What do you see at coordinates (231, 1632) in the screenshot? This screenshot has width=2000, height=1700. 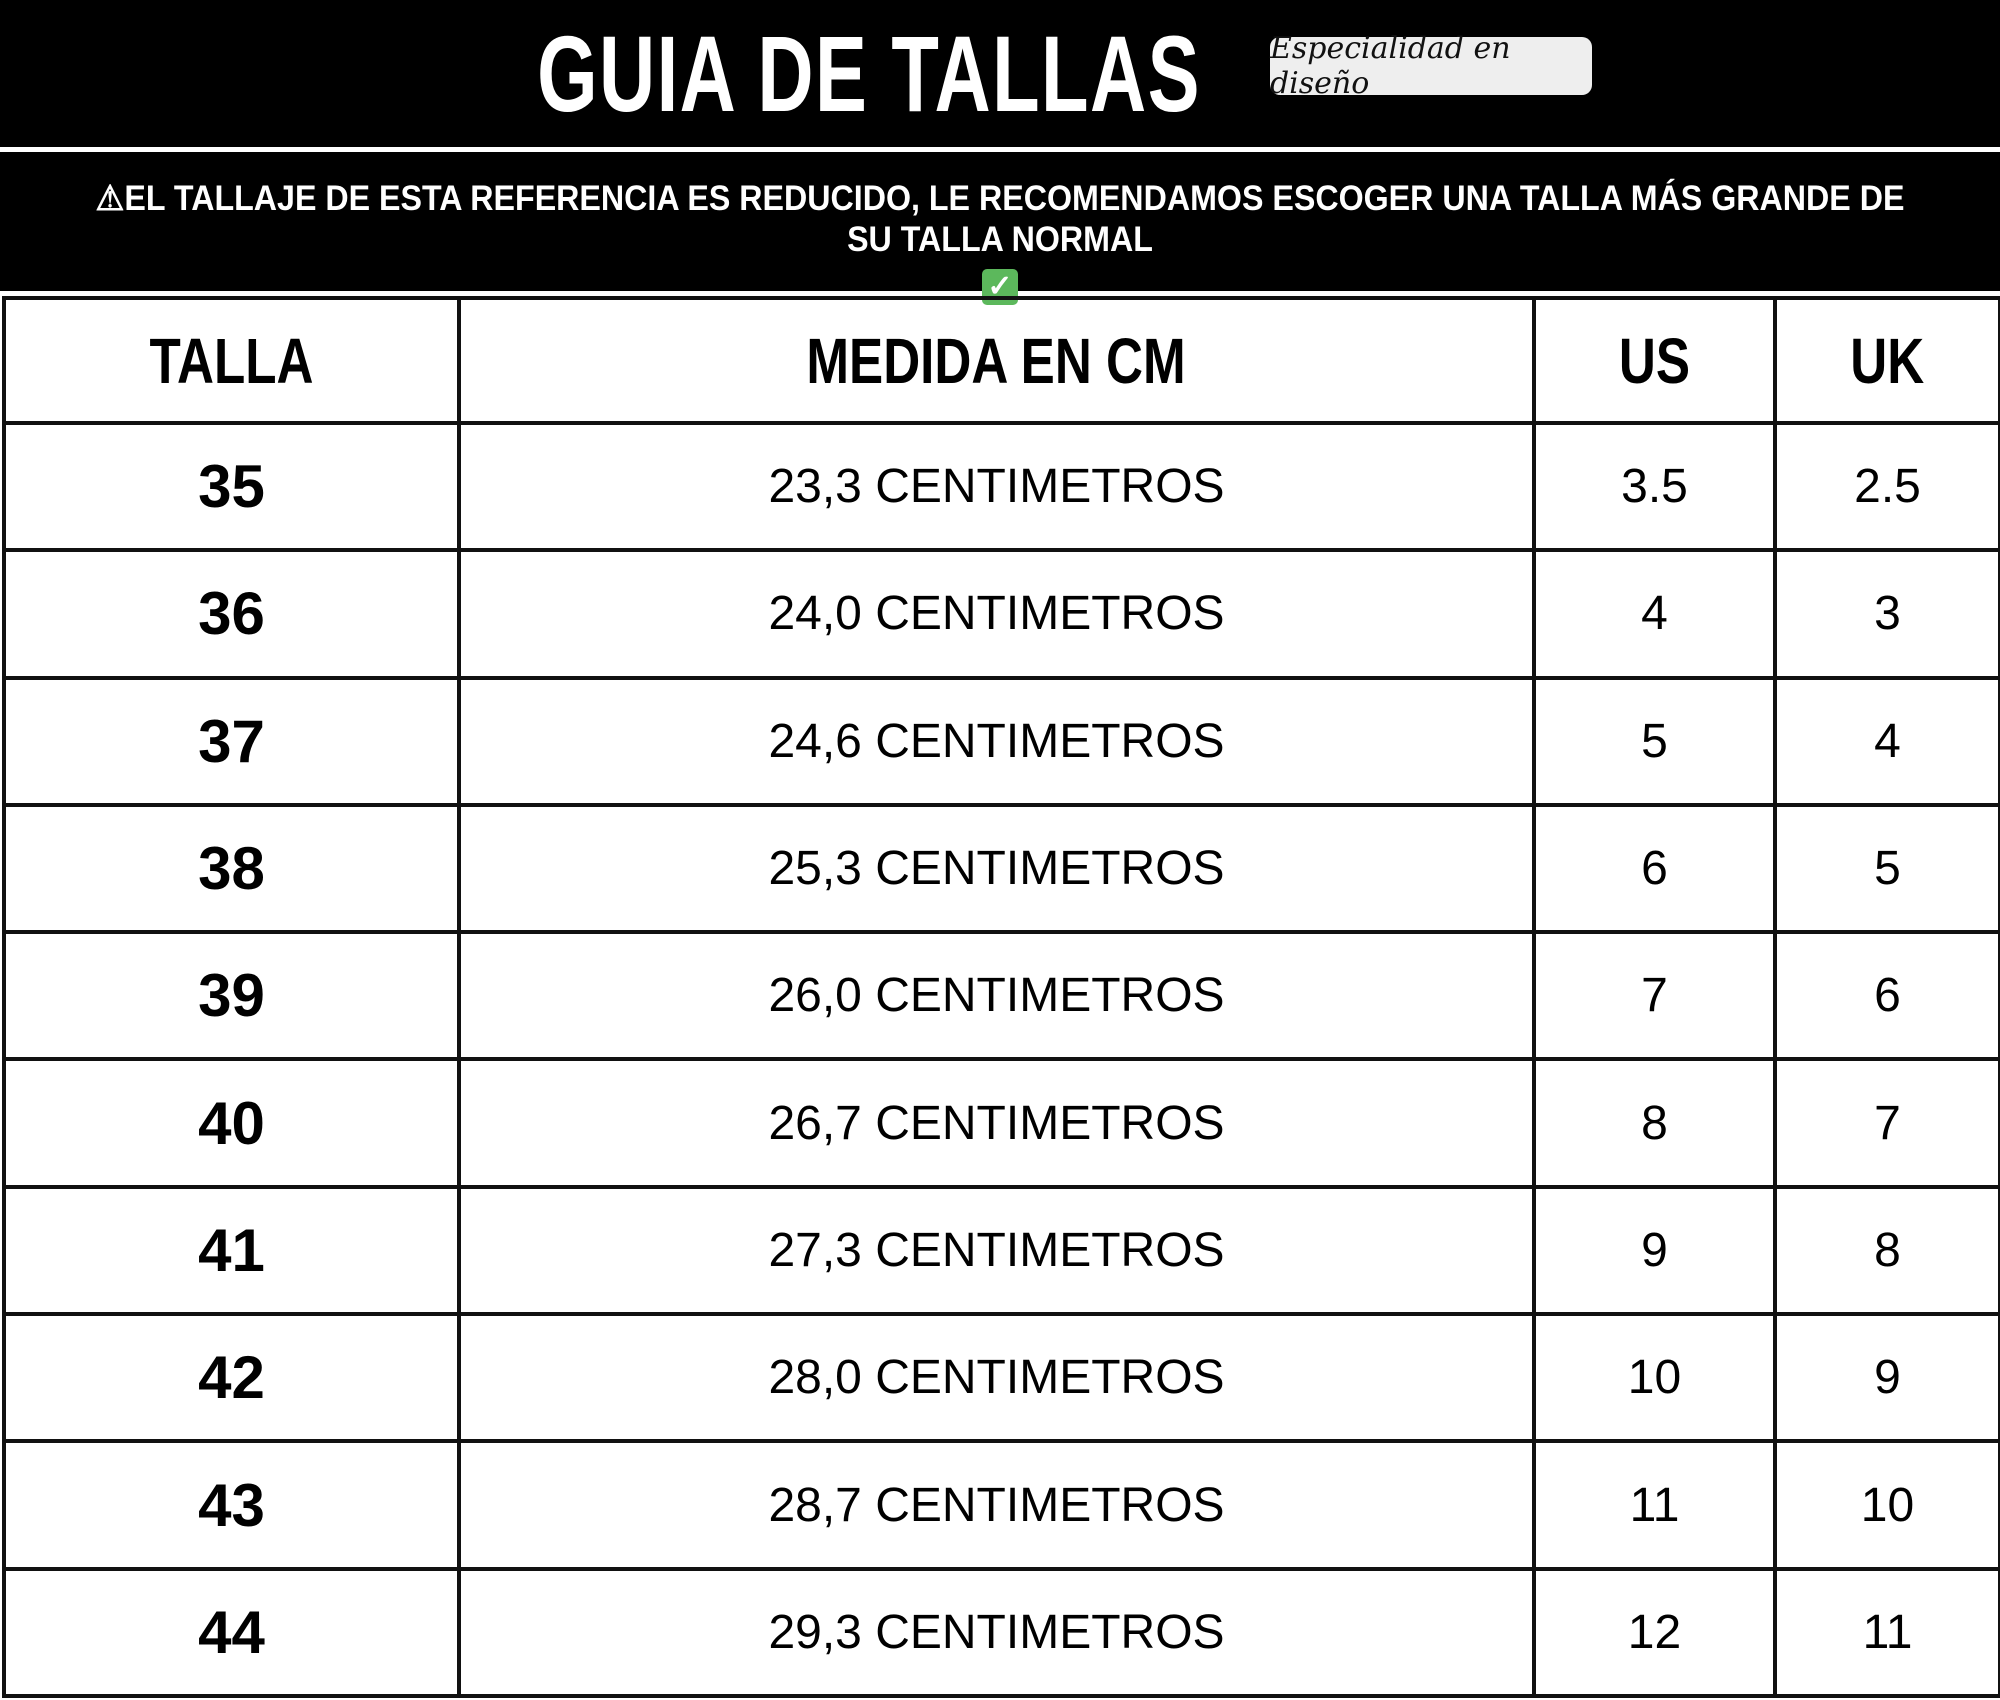 I see `size-cell: 44` at bounding box center [231, 1632].